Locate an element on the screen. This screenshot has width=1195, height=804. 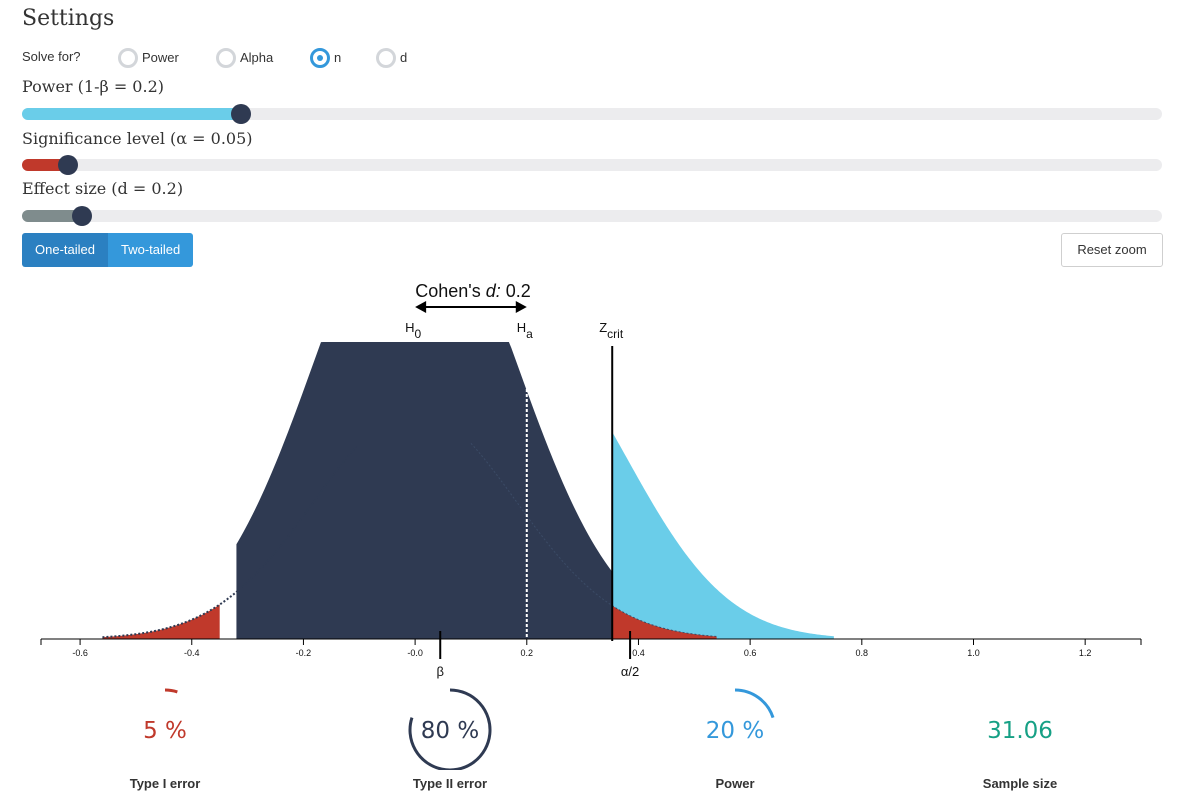
x-tick-label: -0.0 is located at coordinates (415, 653).